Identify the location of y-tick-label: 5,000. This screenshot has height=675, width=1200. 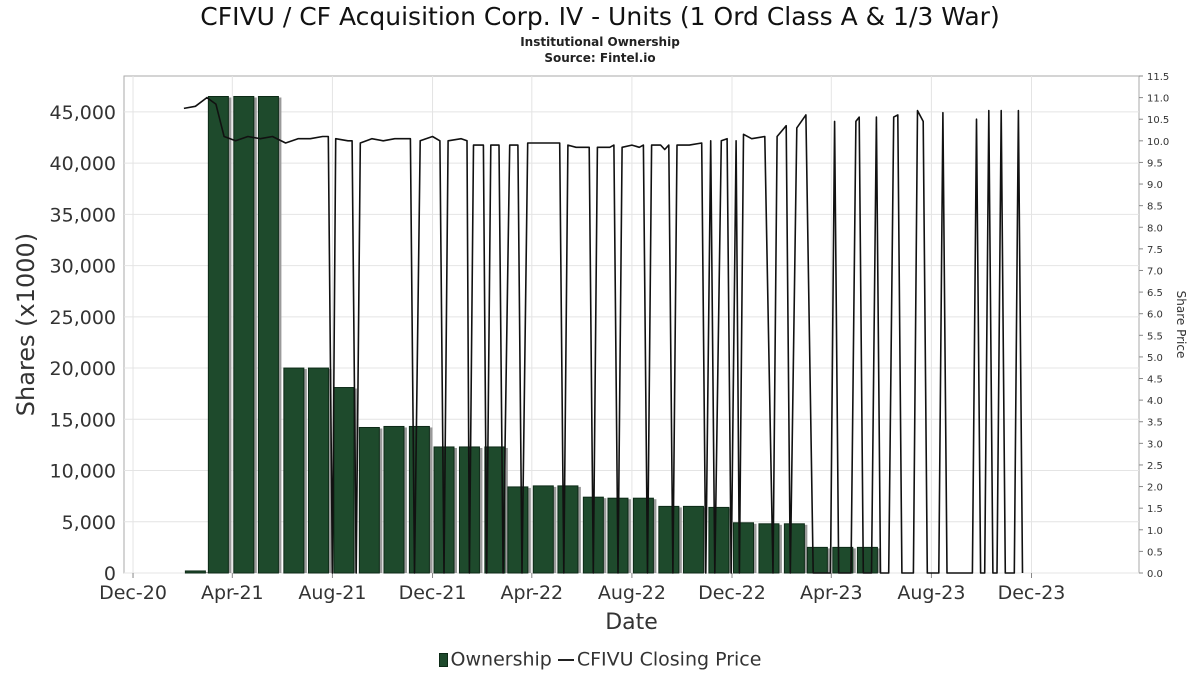
(89, 523).